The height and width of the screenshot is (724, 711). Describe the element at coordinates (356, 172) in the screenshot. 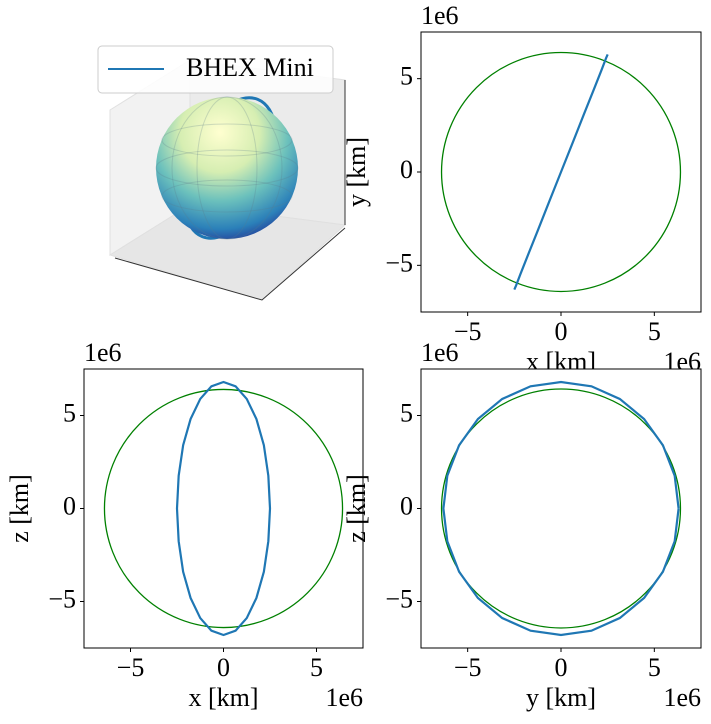

I see `y-axis-label: y [km]` at that location.